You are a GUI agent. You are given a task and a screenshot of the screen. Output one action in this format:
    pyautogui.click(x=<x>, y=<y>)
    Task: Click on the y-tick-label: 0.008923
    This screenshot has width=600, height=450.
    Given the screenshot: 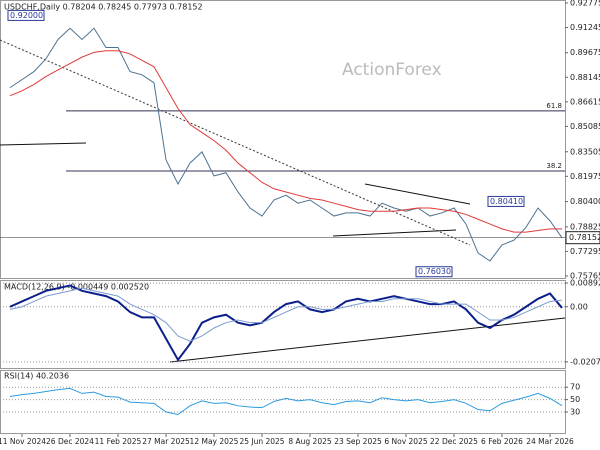 What is the action you would take?
    pyautogui.click(x=585, y=283)
    